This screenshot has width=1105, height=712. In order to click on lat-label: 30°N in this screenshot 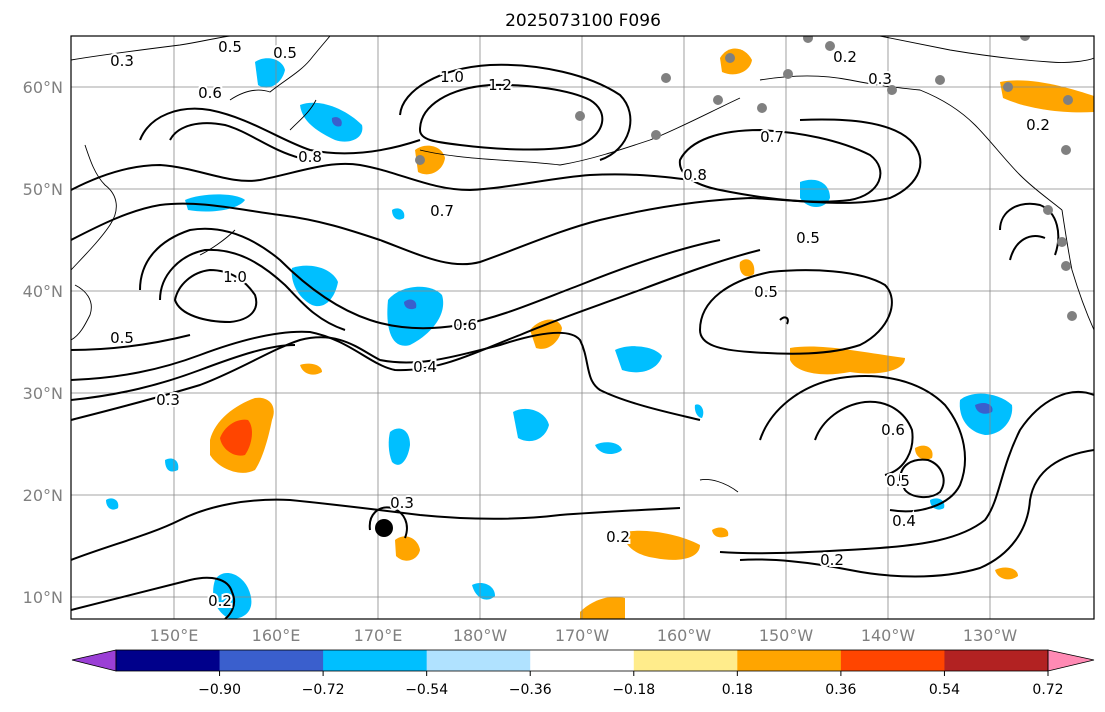, I will do `click(43, 393)`.